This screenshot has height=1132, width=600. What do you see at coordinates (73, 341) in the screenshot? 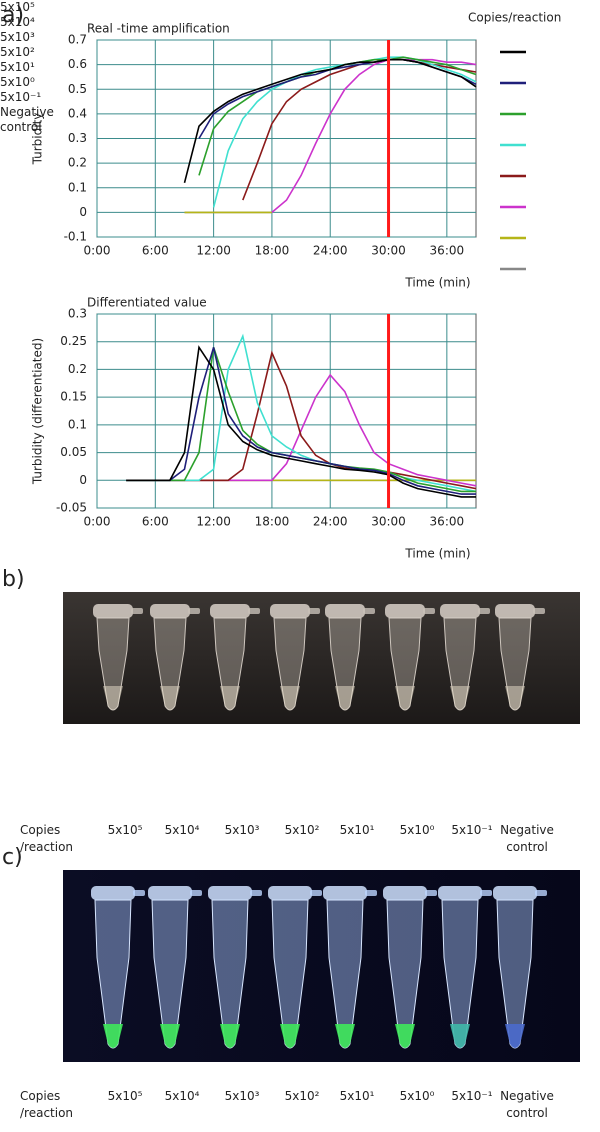
I see `y-tick-label: 0.25` at bounding box center [73, 341].